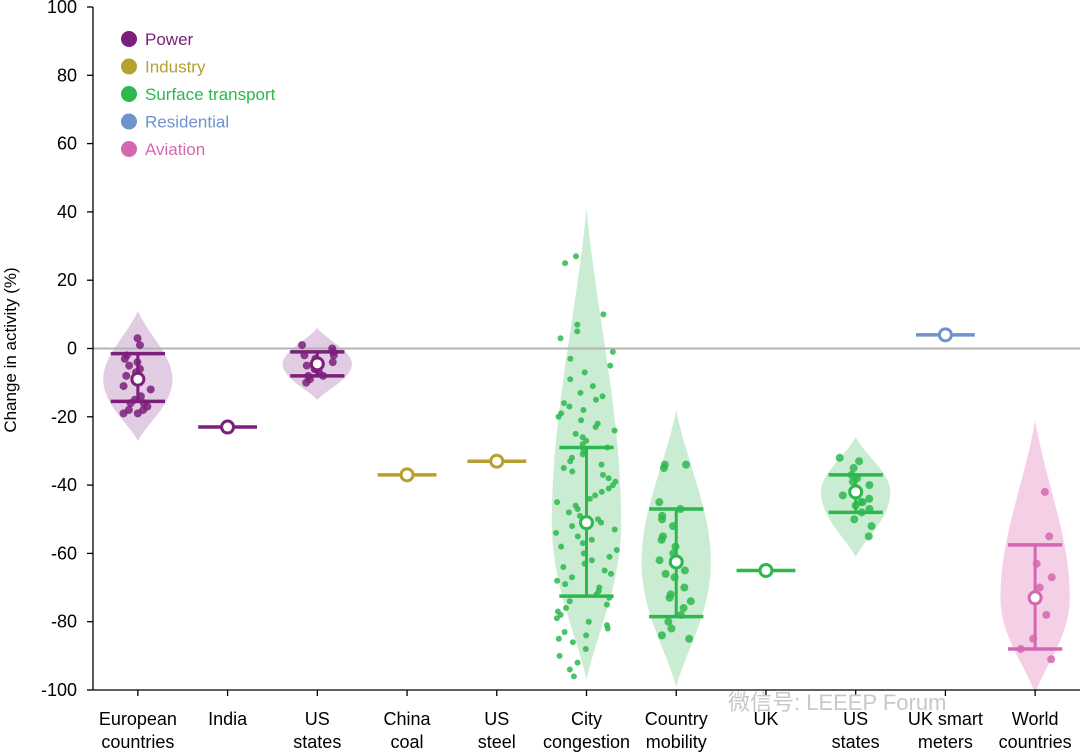  I want to click on violin-body, so click(586, 444).